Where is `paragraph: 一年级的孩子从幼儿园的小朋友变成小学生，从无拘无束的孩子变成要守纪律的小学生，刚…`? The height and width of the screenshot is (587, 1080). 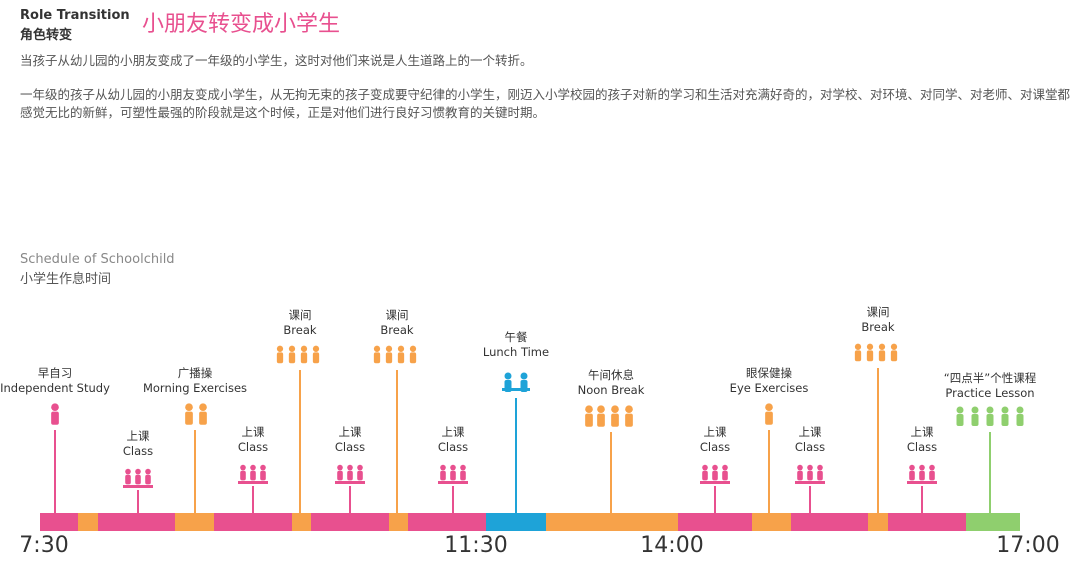 paragraph: 一年级的孩子从幼儿园的小朋友变成小学生，从无拘无束的孩子变成要守纪律的小学生，刚… is located at coordinates (545, 103).